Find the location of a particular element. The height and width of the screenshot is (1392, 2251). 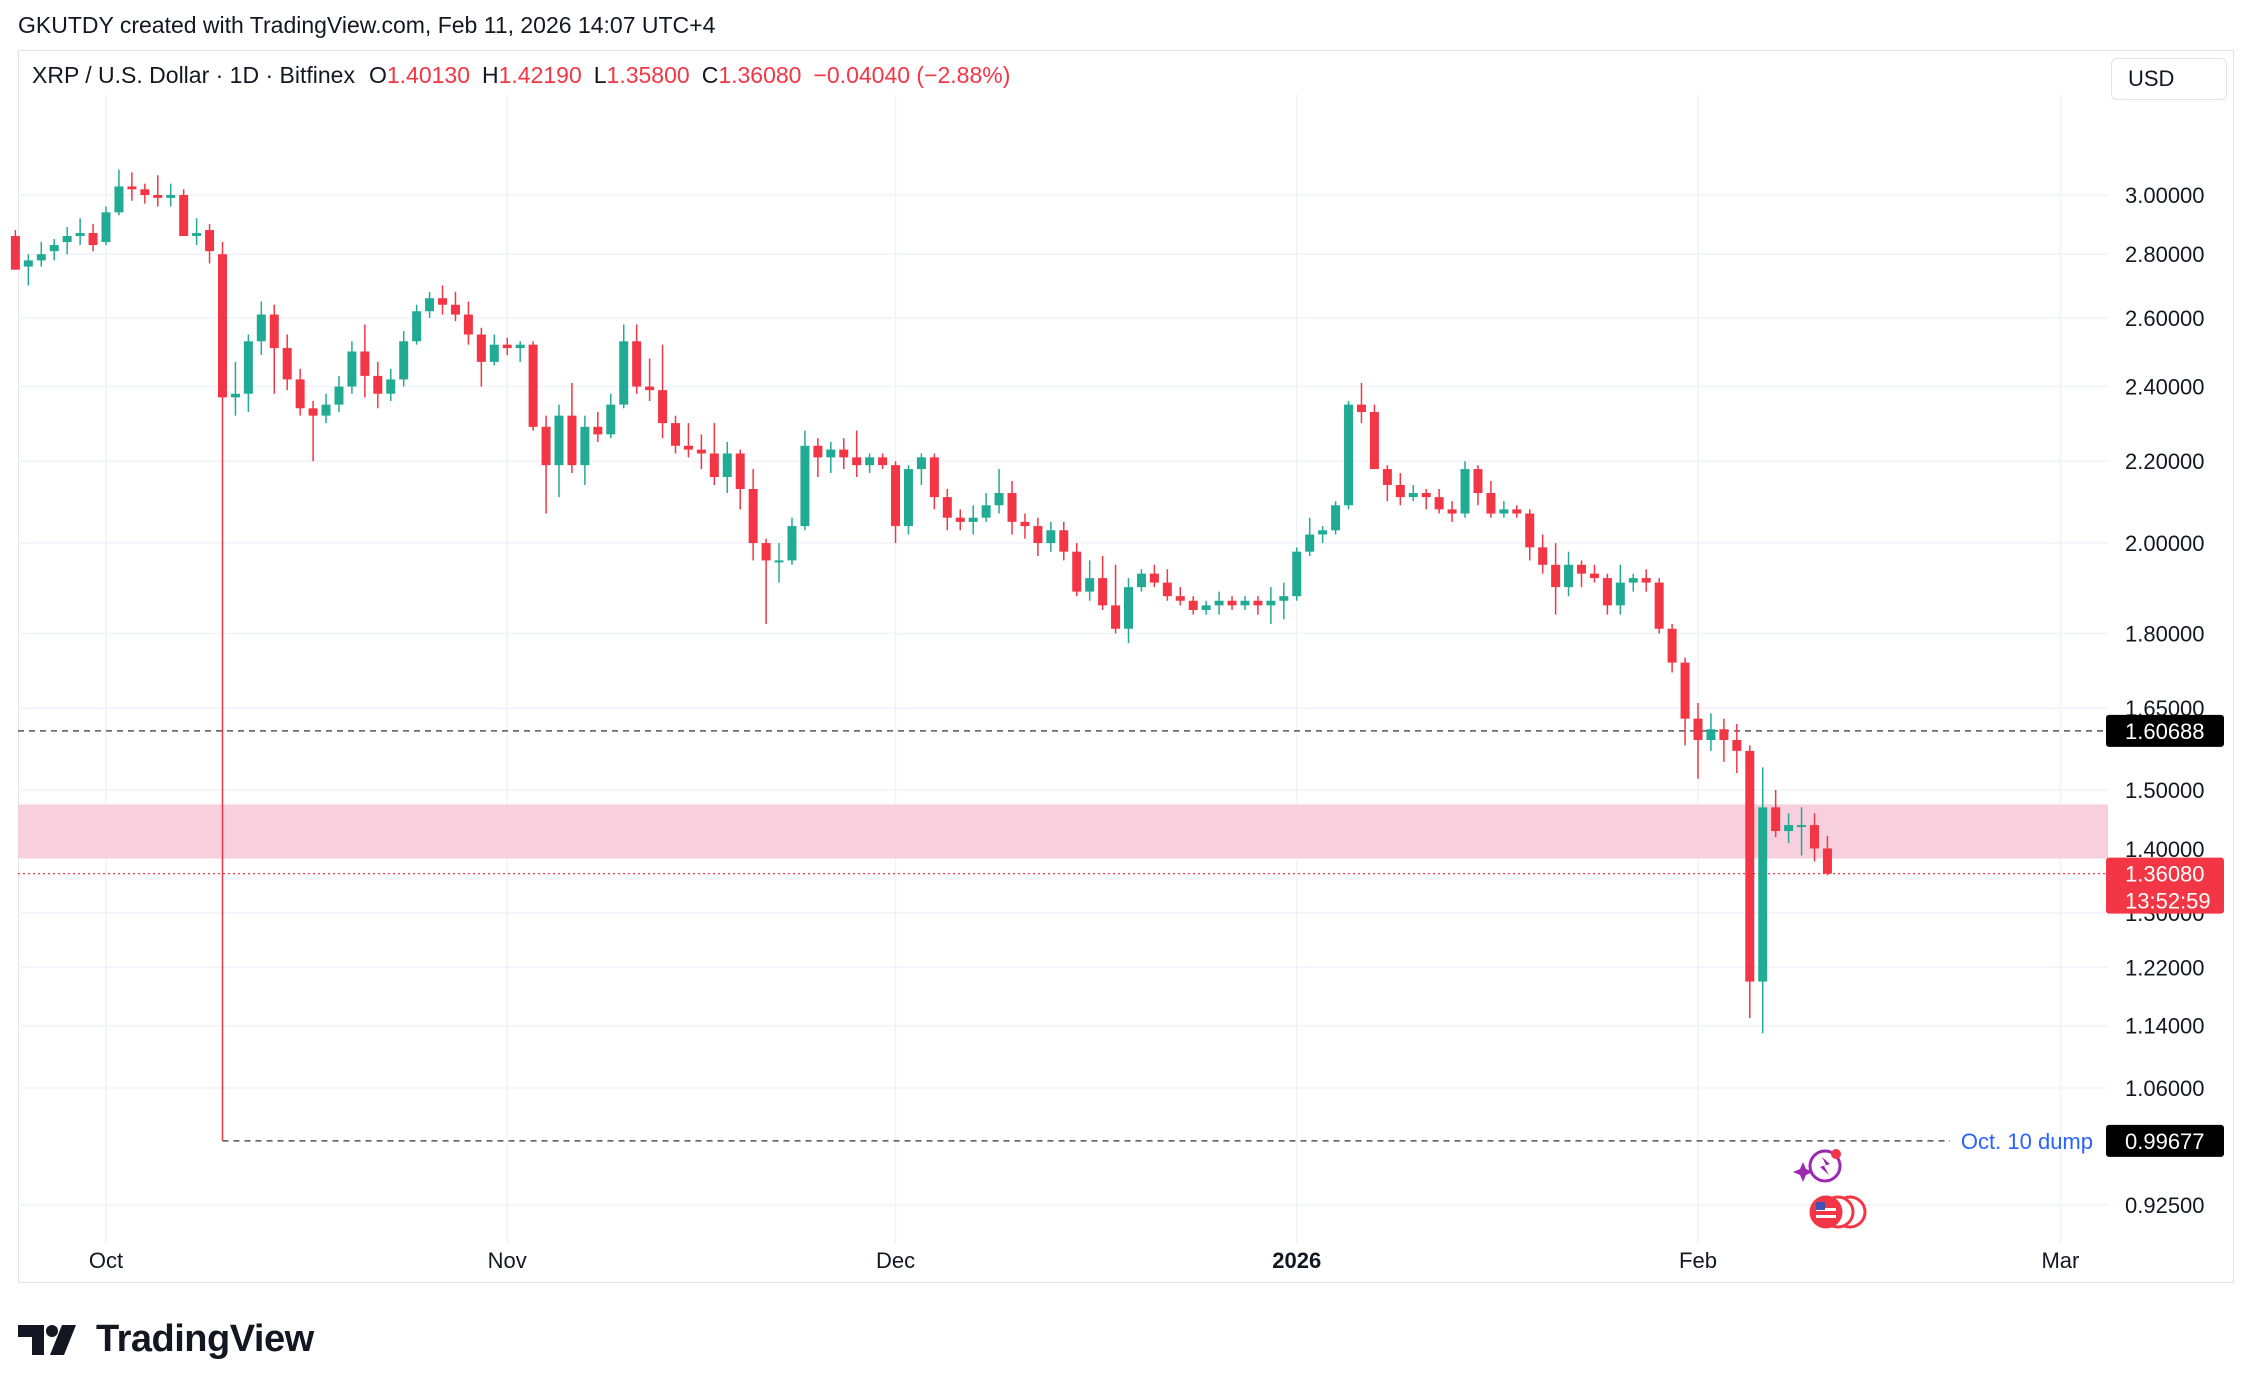

brand-name: TradingView is located at coordinates (205, 1339).